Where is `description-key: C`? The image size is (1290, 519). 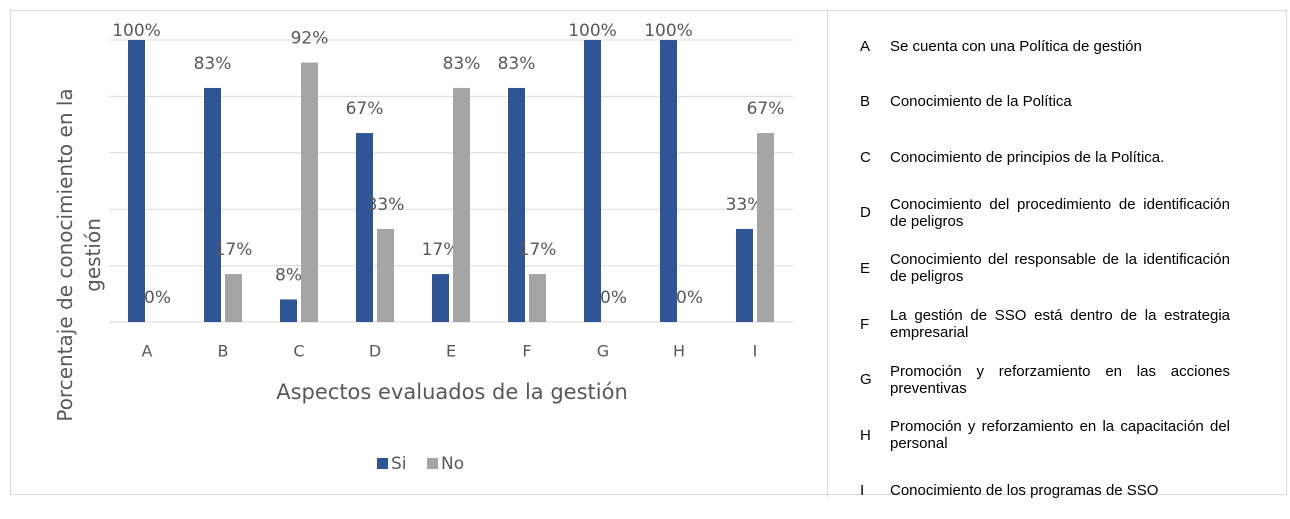
description-key: C is located at coordinates (865, 157).